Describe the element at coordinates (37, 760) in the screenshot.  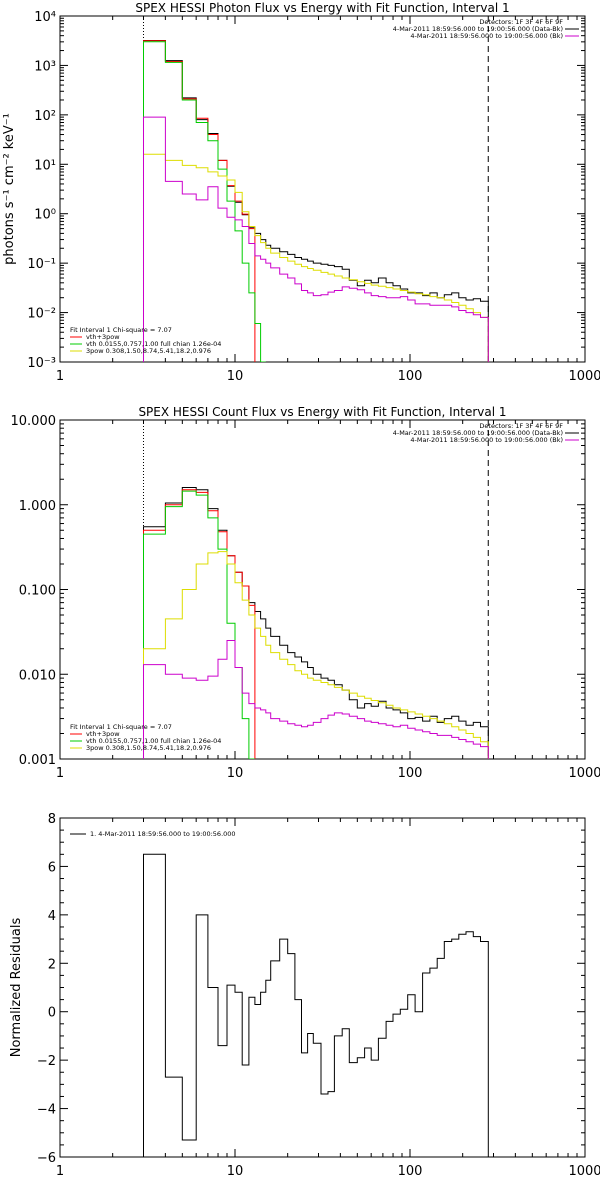
I see `y-tick-label: 0.001` at that location.